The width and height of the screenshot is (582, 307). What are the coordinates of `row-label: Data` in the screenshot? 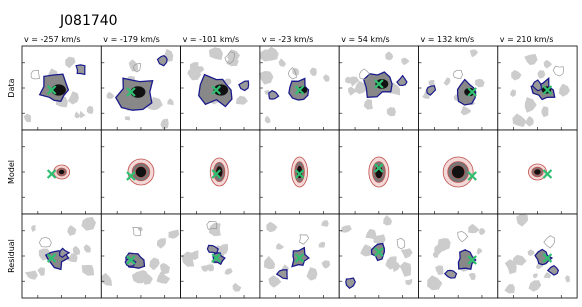 It's located at (11, 87).